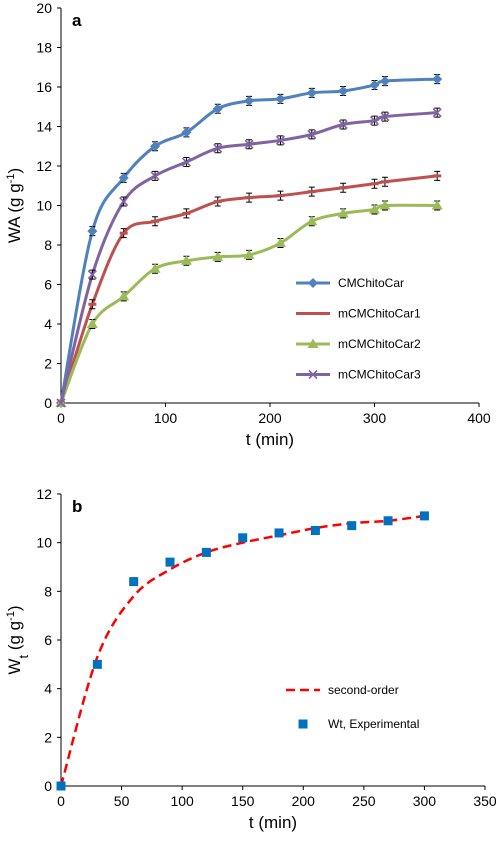  I want to click on y-tick-label: 16, so click(44, 87).